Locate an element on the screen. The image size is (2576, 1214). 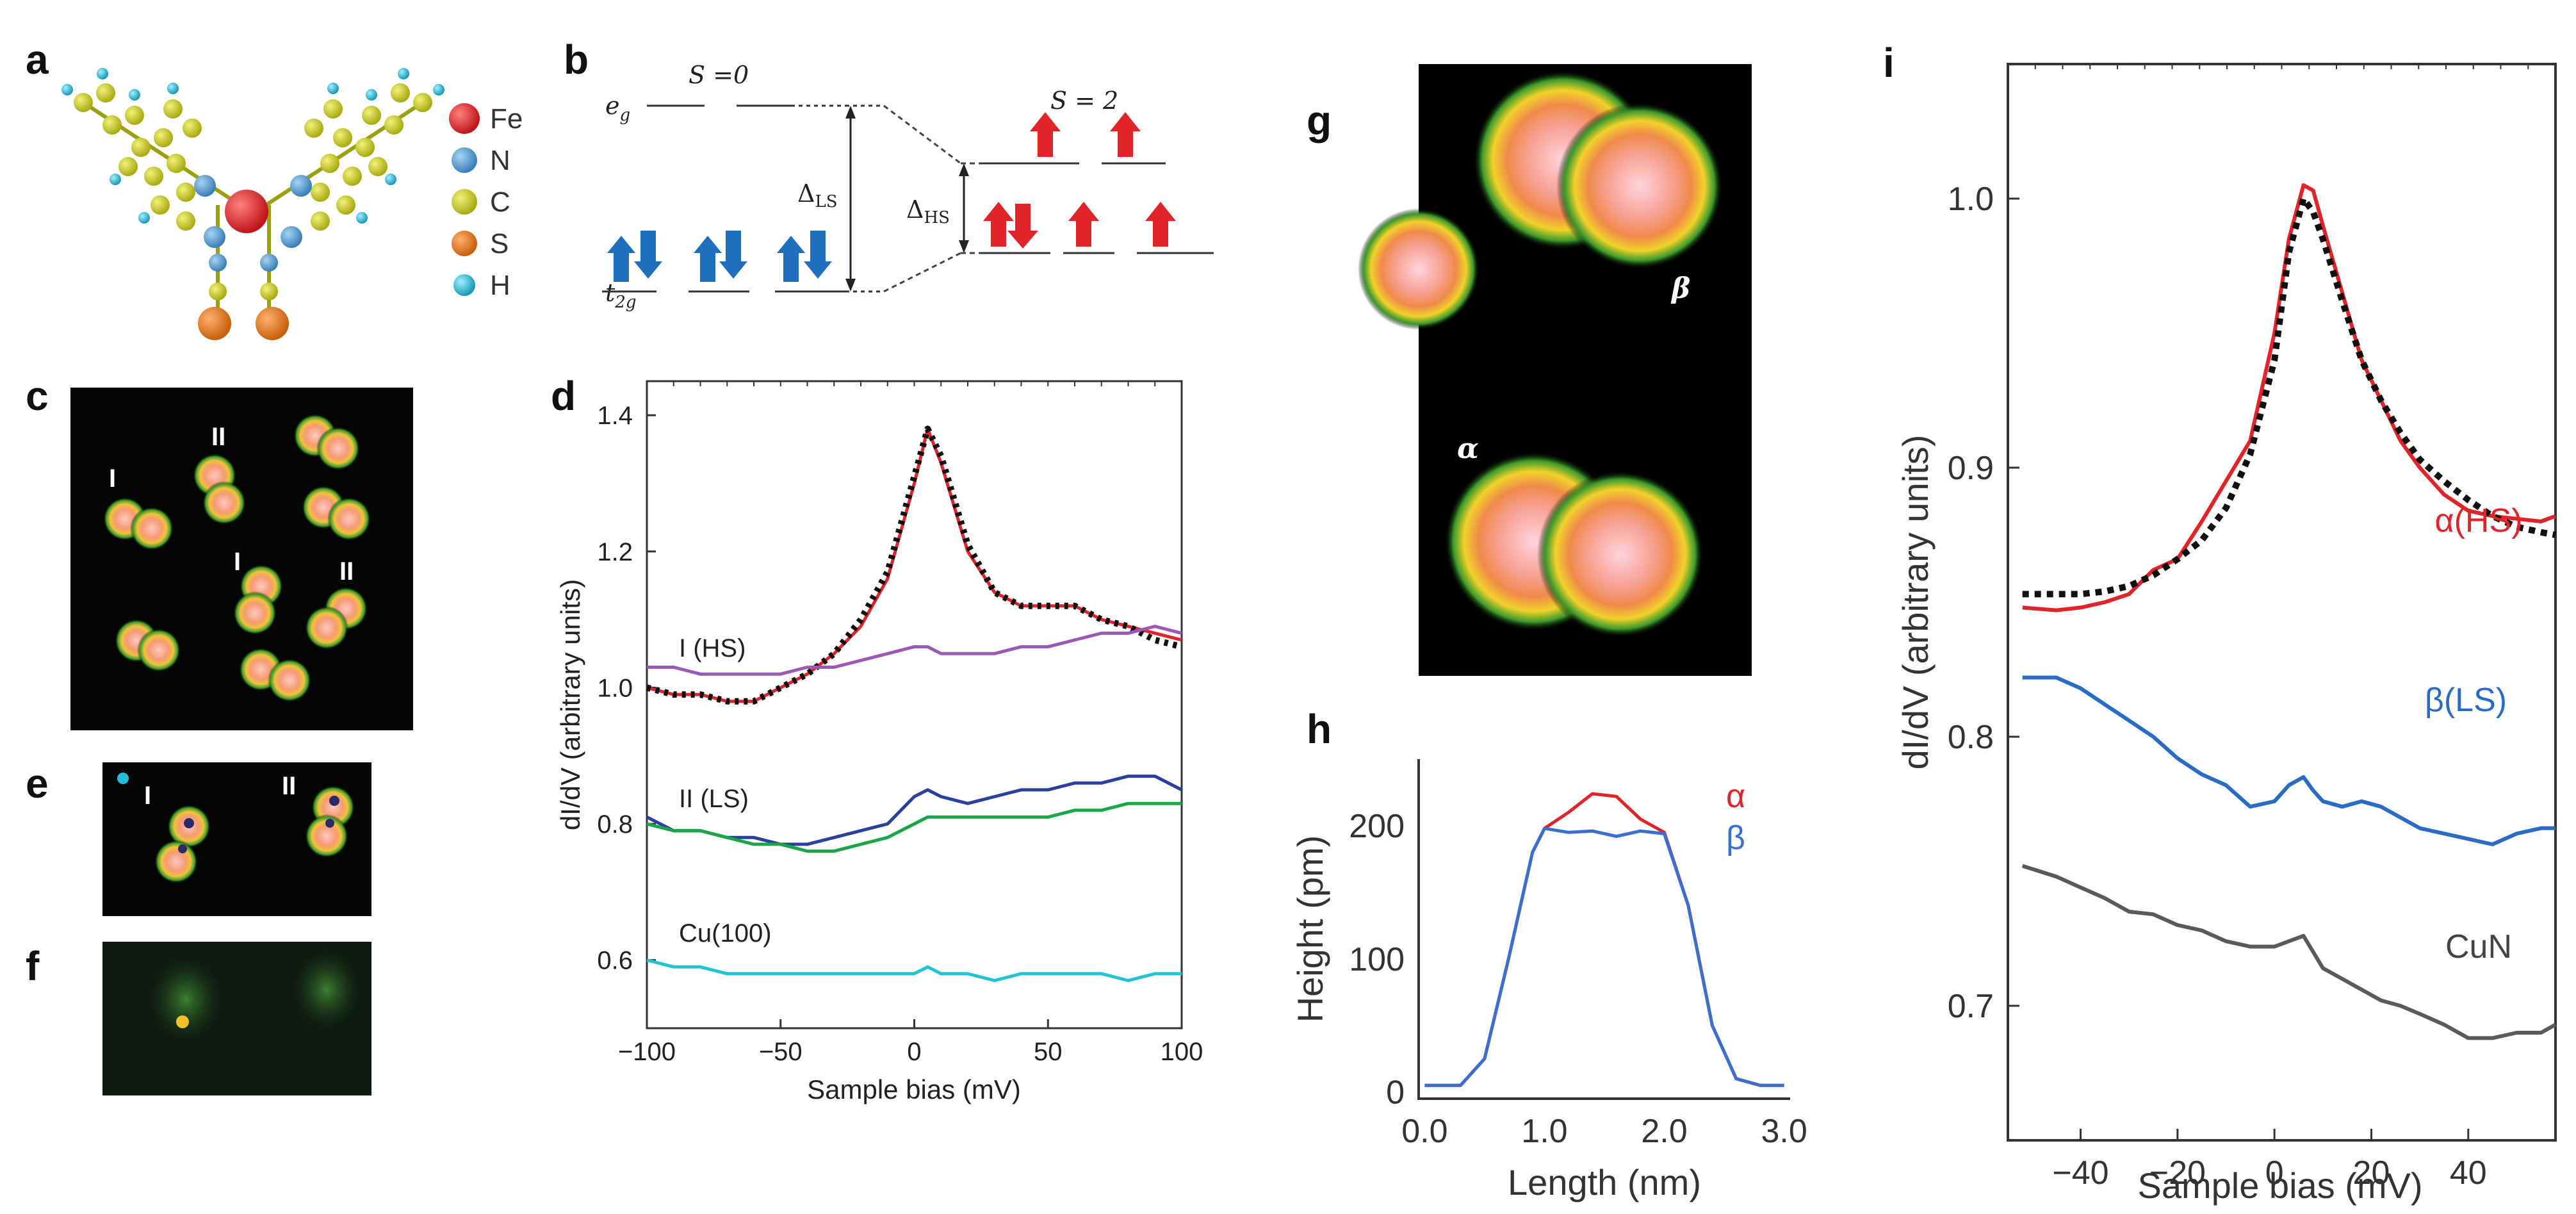
fe-legend-ball is located at coordinates (464, 118).